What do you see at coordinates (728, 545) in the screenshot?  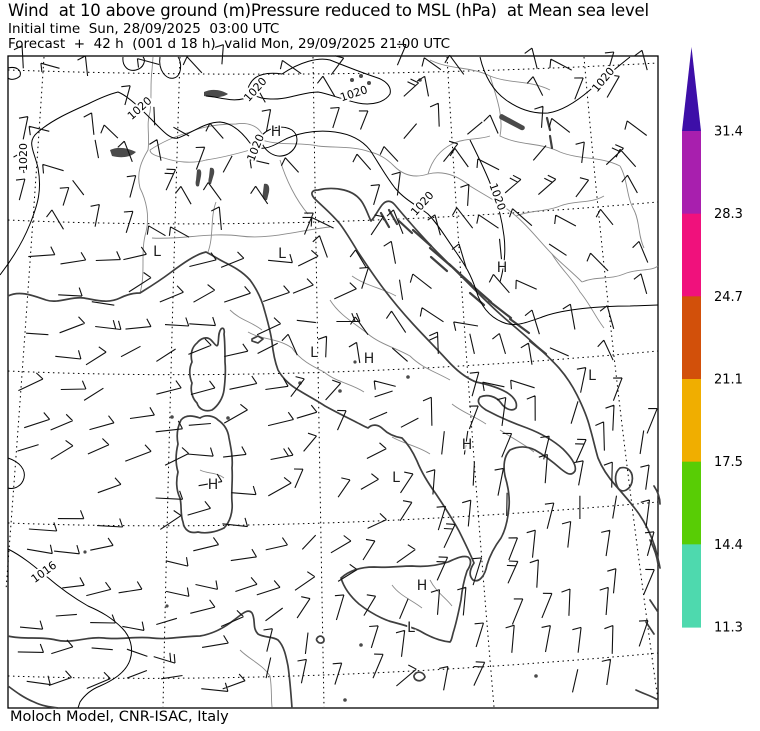 I see `colorbar-tick-label: 14.4` at bounding box center [728, 545].